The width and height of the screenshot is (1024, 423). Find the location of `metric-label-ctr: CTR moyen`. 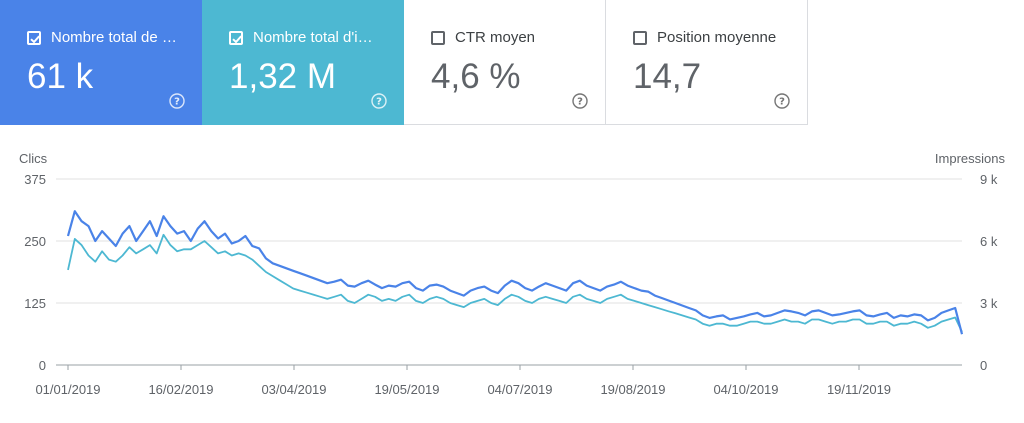

metric-label-ctr: CTR moyen is located at coordinates (495, 37).